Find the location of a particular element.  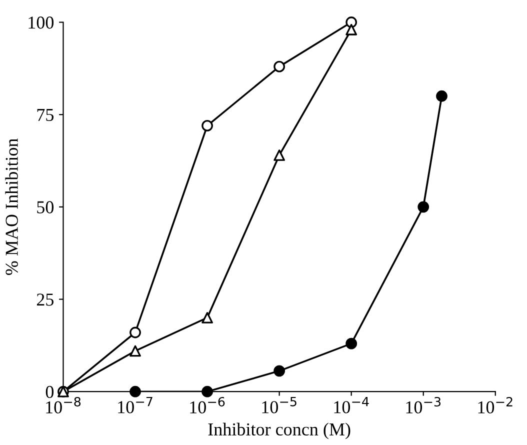

x-tick-label: 10$^{−2}$ is located at coordinates (495, 405).